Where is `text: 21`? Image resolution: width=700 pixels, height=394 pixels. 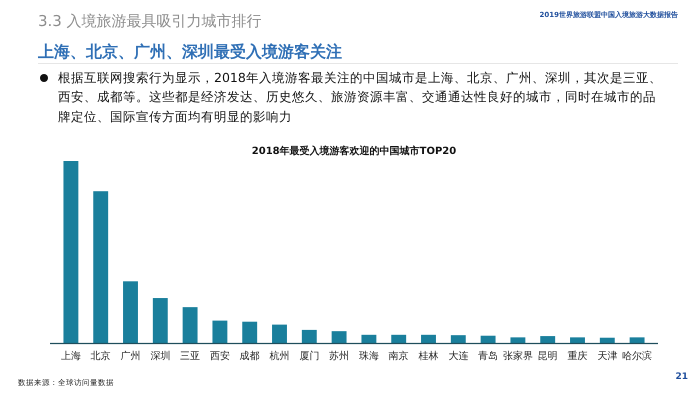 text: 21 is located at coordinates (681, 377).